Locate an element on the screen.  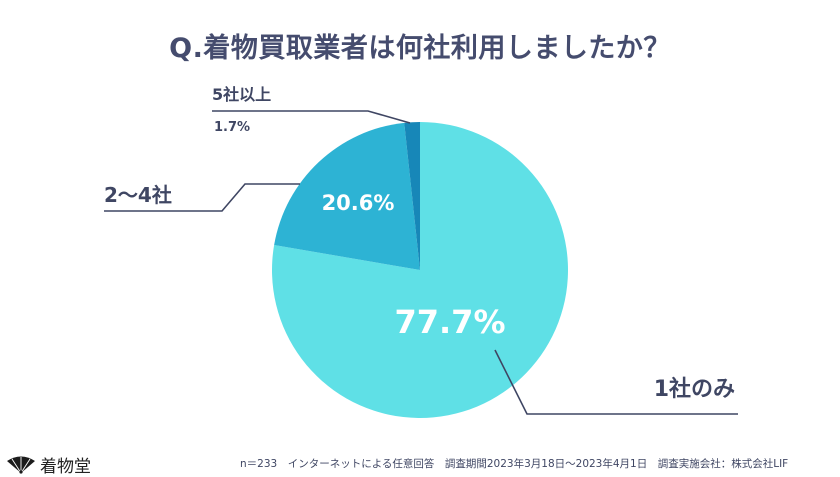
slice-label-1: 2〜4社 is located at coordinates (138, 195).